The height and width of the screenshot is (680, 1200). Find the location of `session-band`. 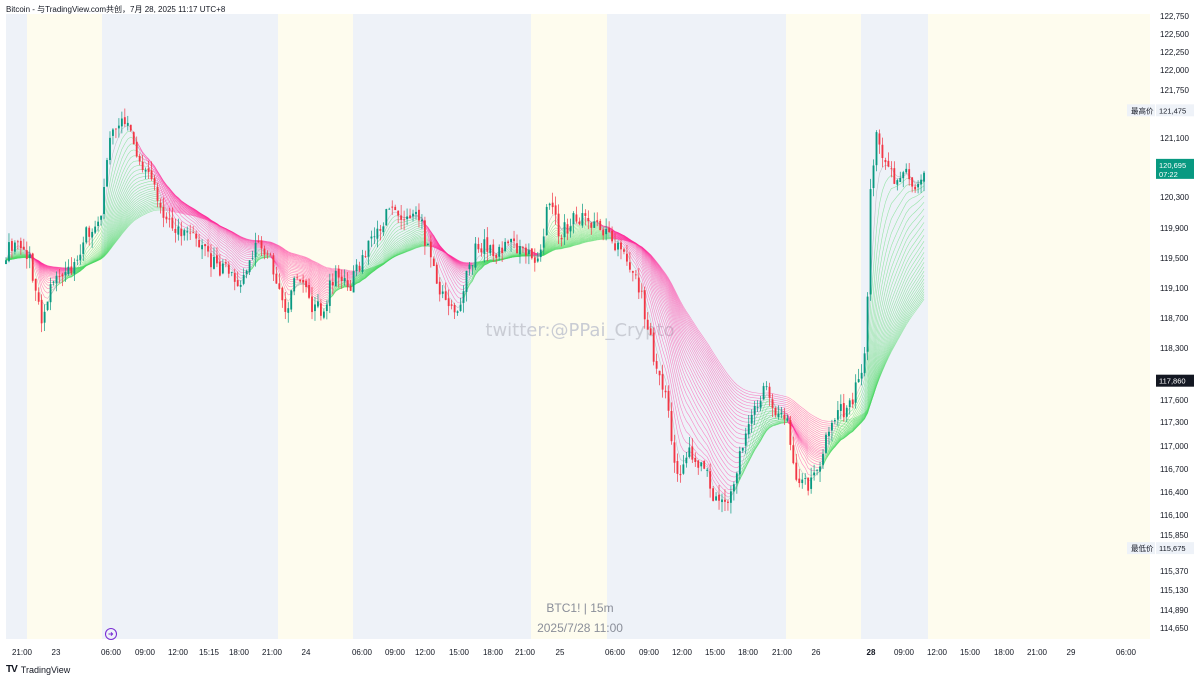

session-band is located at coordinates (64, 326).